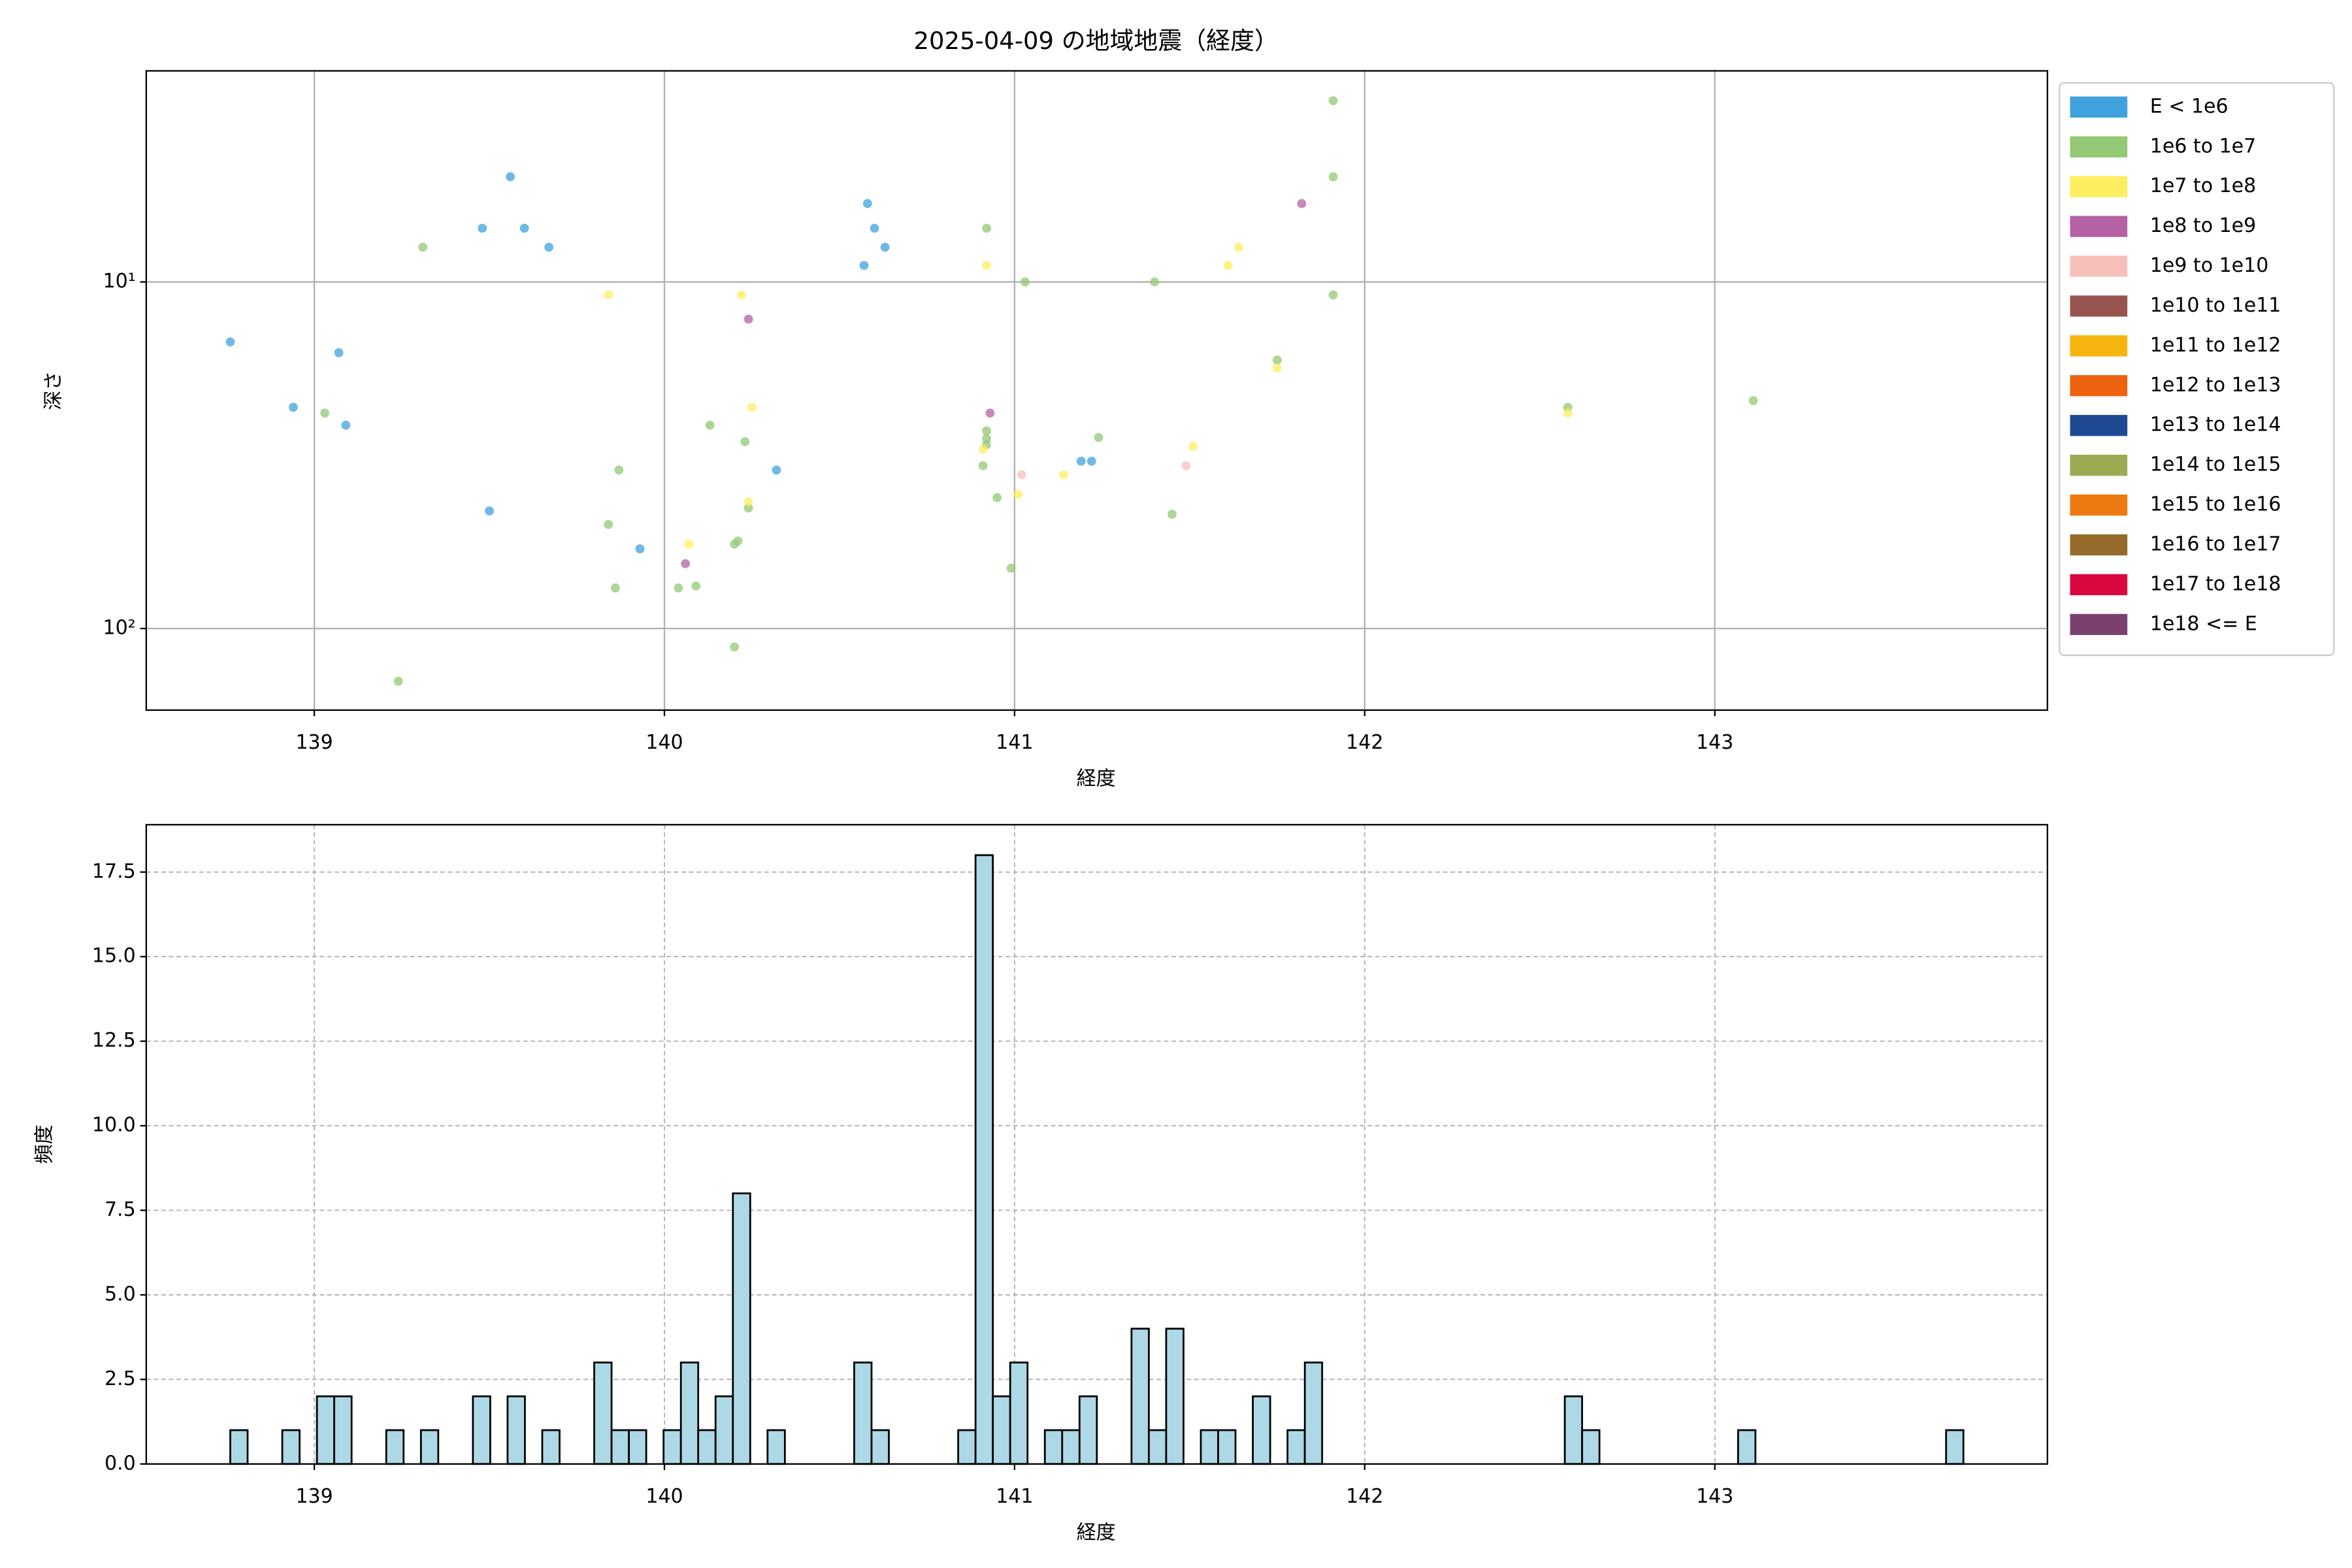 The width and height of the screenshot is (2352, 1568). Describe the element at coordinates (664, 742) in the screenshot. I see `x-tick-label: 140` at that location.